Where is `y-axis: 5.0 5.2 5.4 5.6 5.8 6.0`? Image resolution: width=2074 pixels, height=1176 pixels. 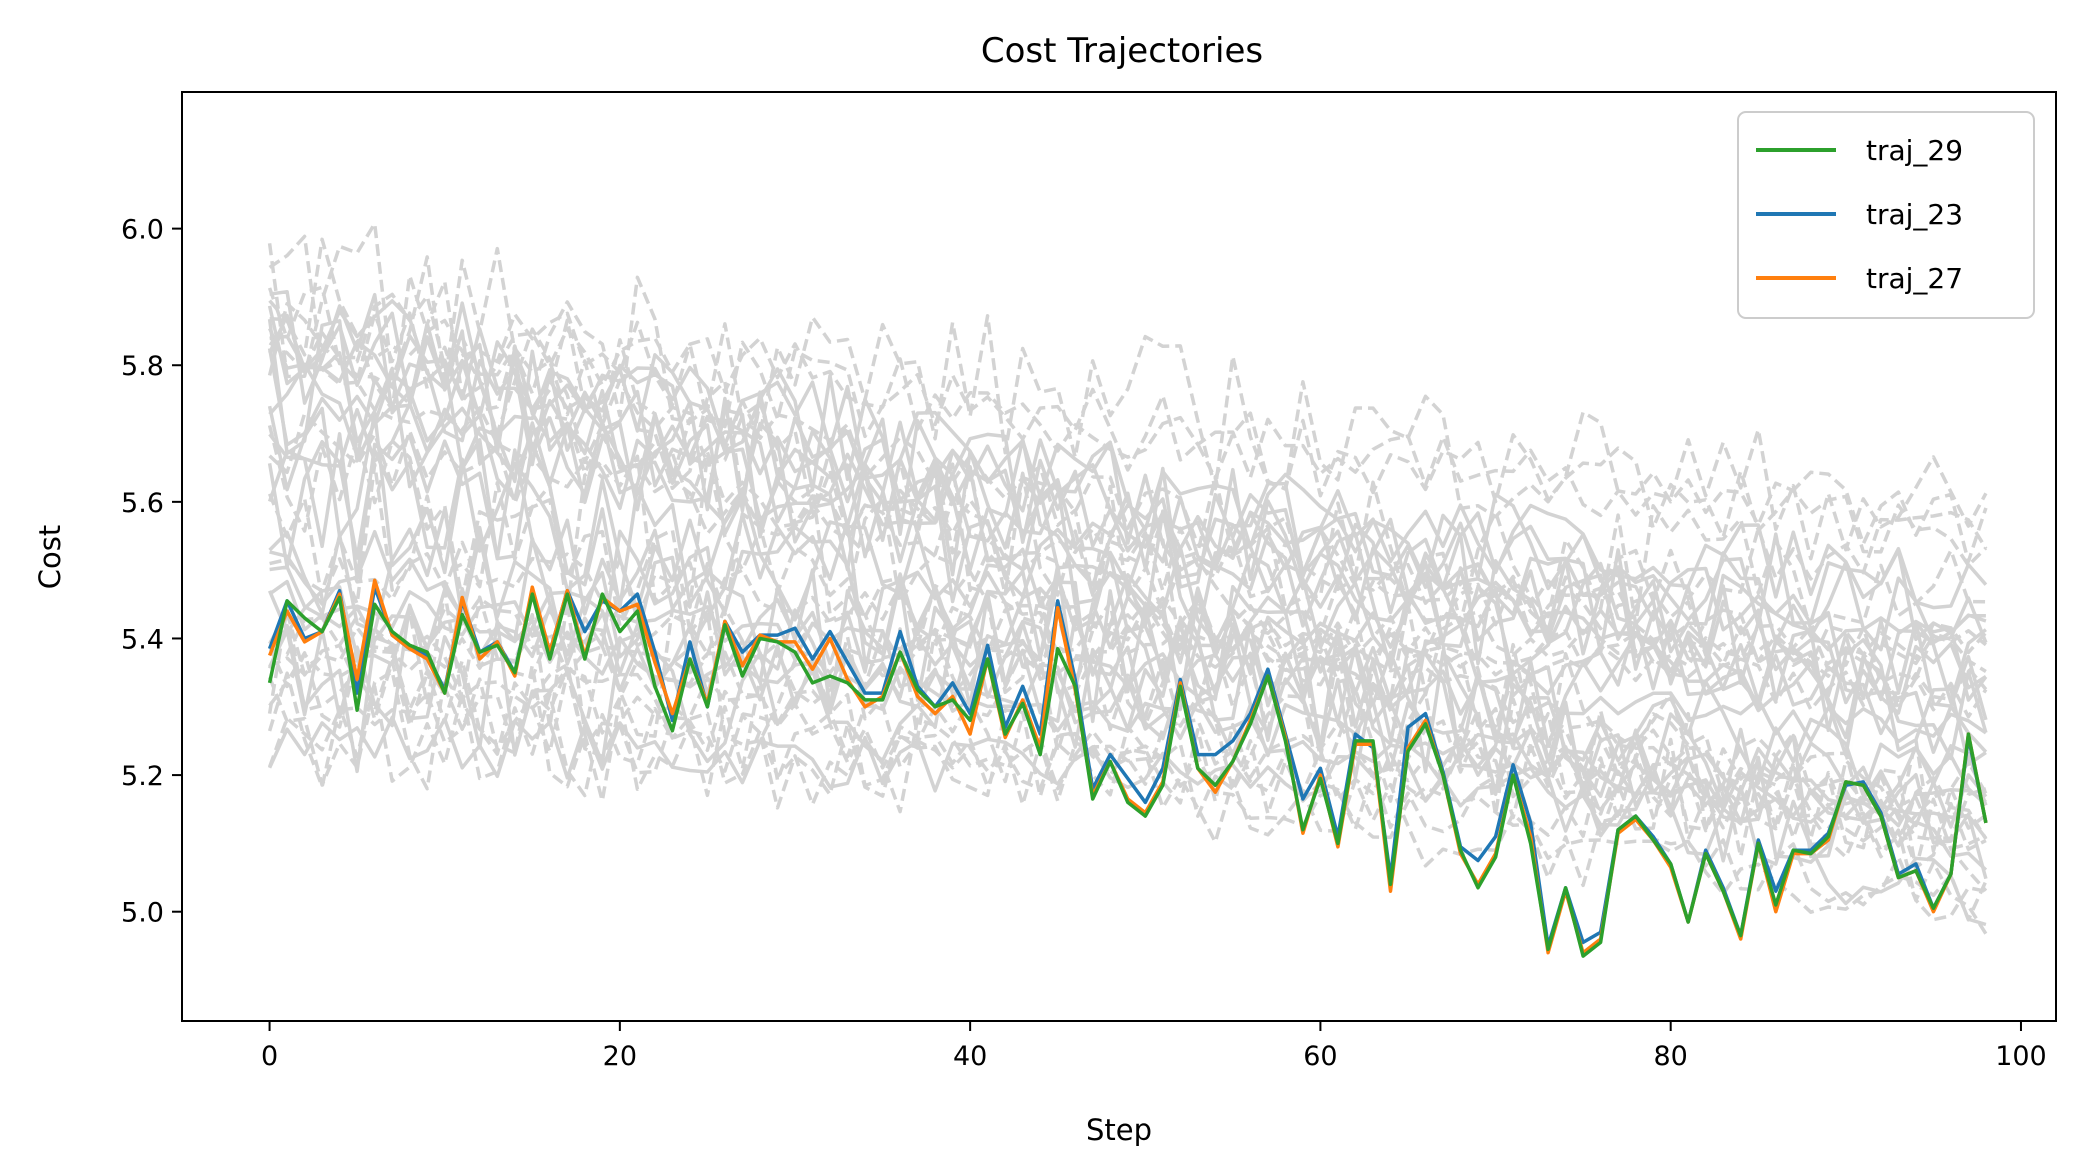 y-axis: 5.0 5.2 5.4 5.6 5.8 6.0 is located at coordinates (151, 572).